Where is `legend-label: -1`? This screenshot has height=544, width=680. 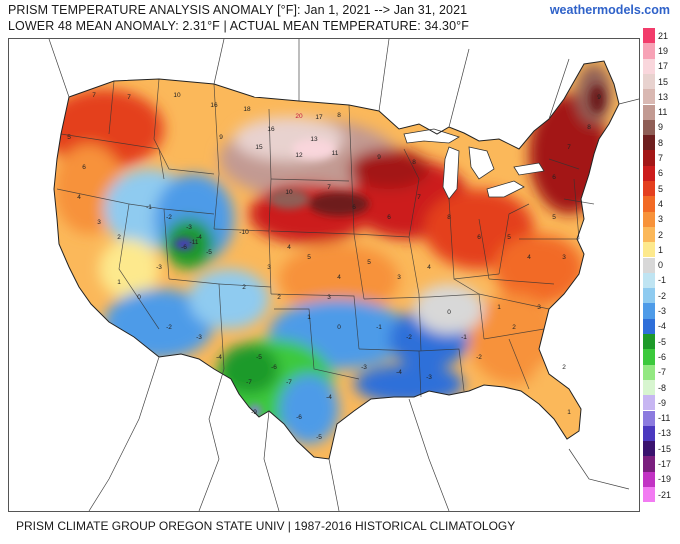 legend-label: -1 is located at coordinates (662, 280).